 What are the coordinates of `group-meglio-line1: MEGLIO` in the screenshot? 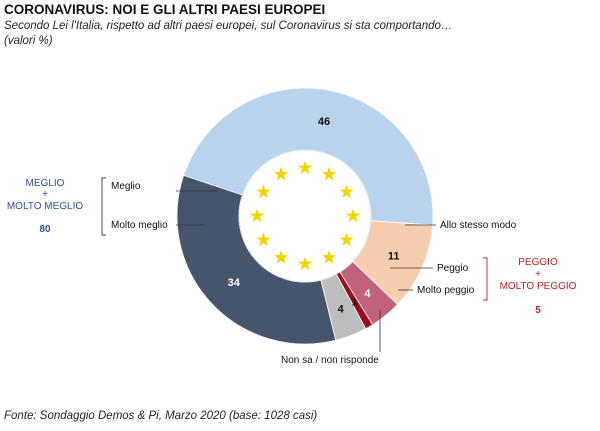 It's located at (45, 183).